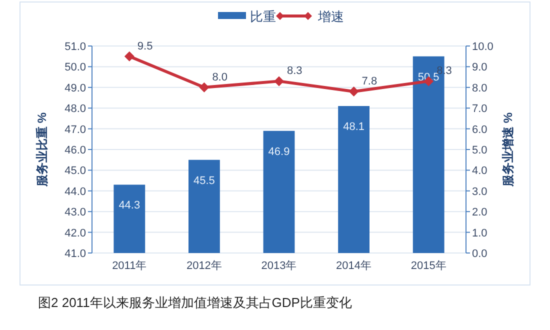  Describe the element at coordinates (480, 88) in the screenshot. I see `y2-tick-label: 8.0` at that location.